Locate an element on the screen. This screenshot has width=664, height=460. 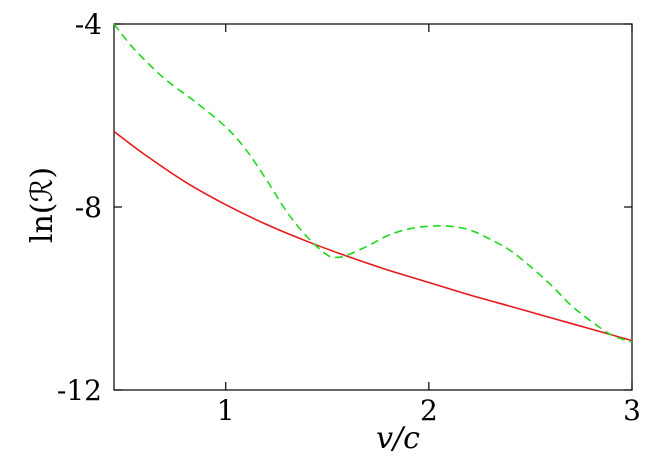
x-axis-label: v/c is located at coordinates (398, 438).